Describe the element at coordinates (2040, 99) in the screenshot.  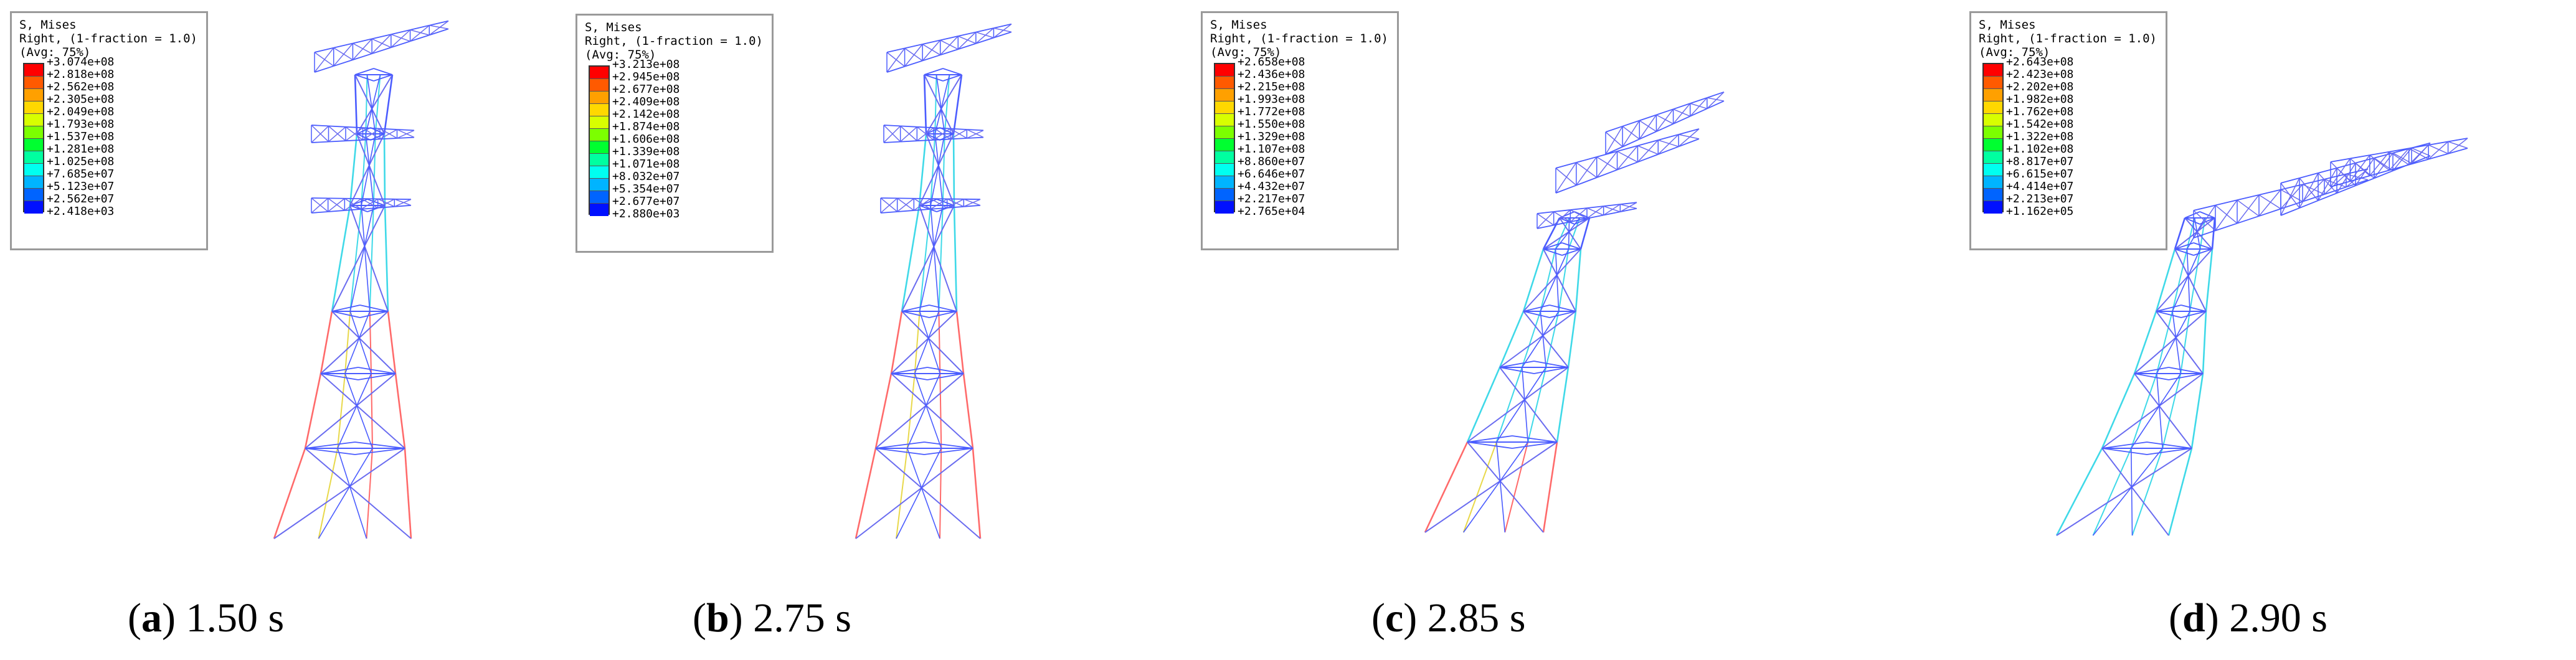
I see `legend-tick-label: +1.982e+08` at that location.